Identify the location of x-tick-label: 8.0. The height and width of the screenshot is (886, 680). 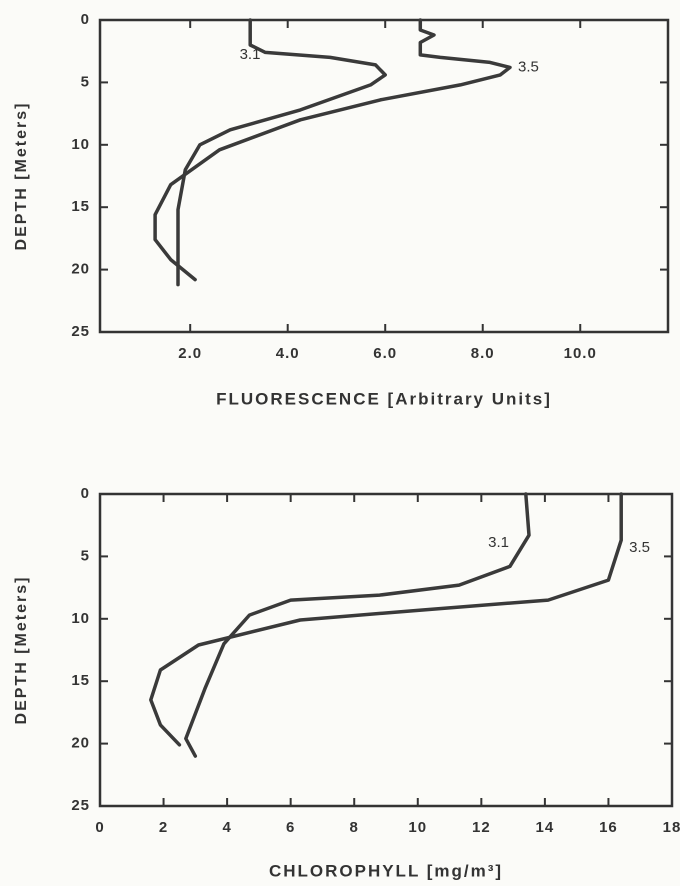
(483, 353).